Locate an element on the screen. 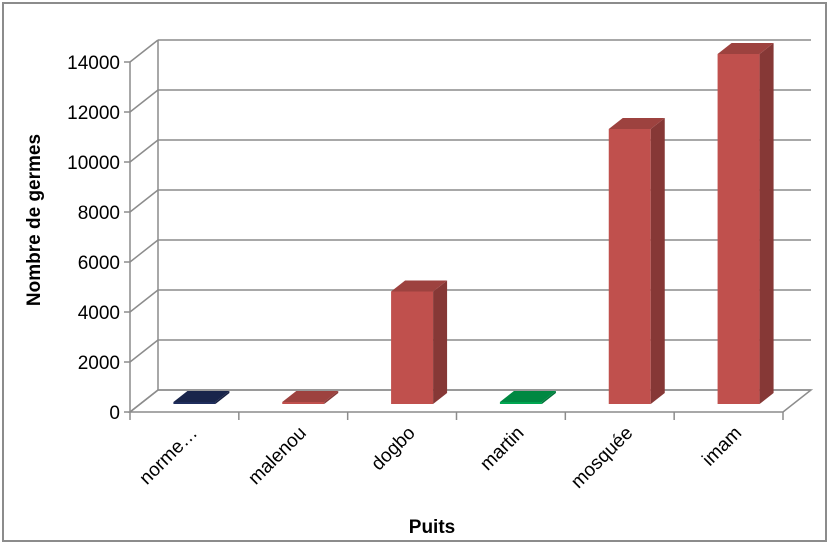 This screenshot has width=829, height=544. y-tick-label: 8000 is located at coordinates (99, 213).